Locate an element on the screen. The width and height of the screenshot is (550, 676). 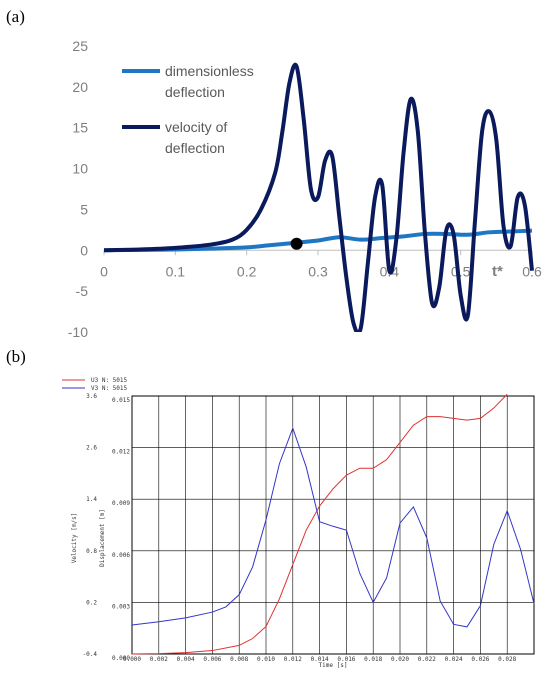
x-tick-label: 0.024 is located at coordinates (454, 659).